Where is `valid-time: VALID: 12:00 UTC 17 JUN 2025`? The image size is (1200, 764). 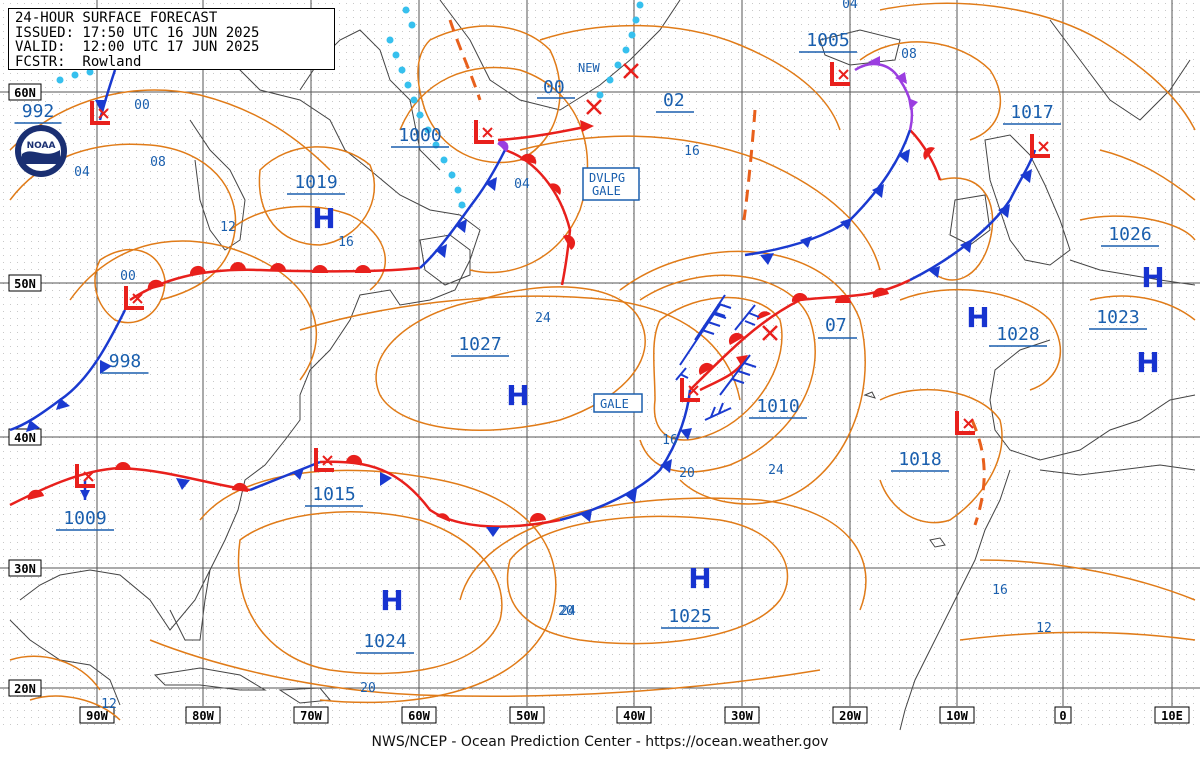
valid-time: VALID: 12:00 UTC 17 JUN 2025 is located at coordinates (137, 47).